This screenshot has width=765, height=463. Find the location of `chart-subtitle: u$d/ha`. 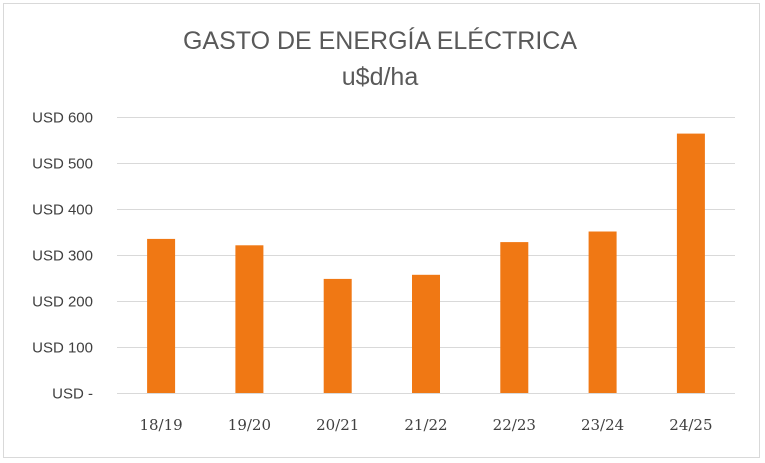

chart-subtitle: u$d/ha is located at coordinates (380, 77).